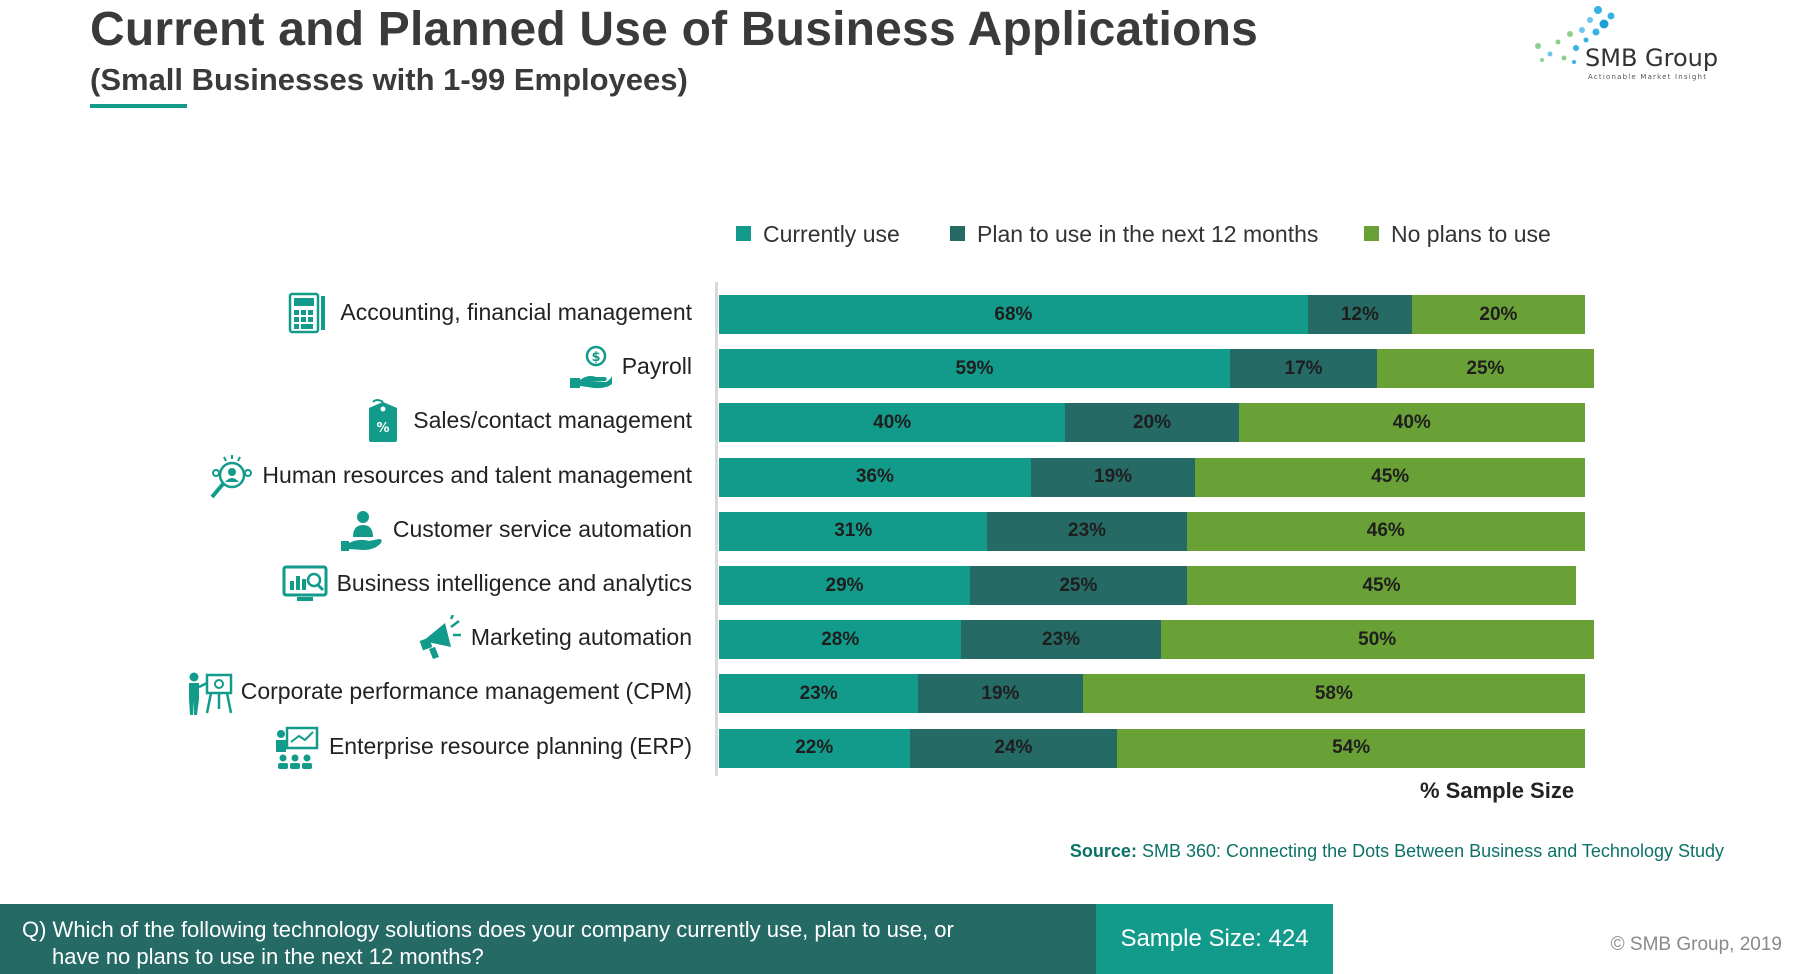  I want to click on category-label: Corporate performance management (CPM), so click(466, 691).